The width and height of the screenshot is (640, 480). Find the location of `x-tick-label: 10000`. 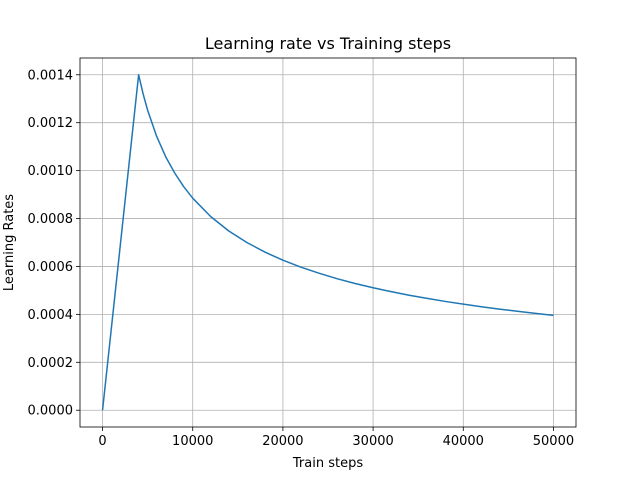

x-tick-label: 10000 is located at coordinates (192, 441).